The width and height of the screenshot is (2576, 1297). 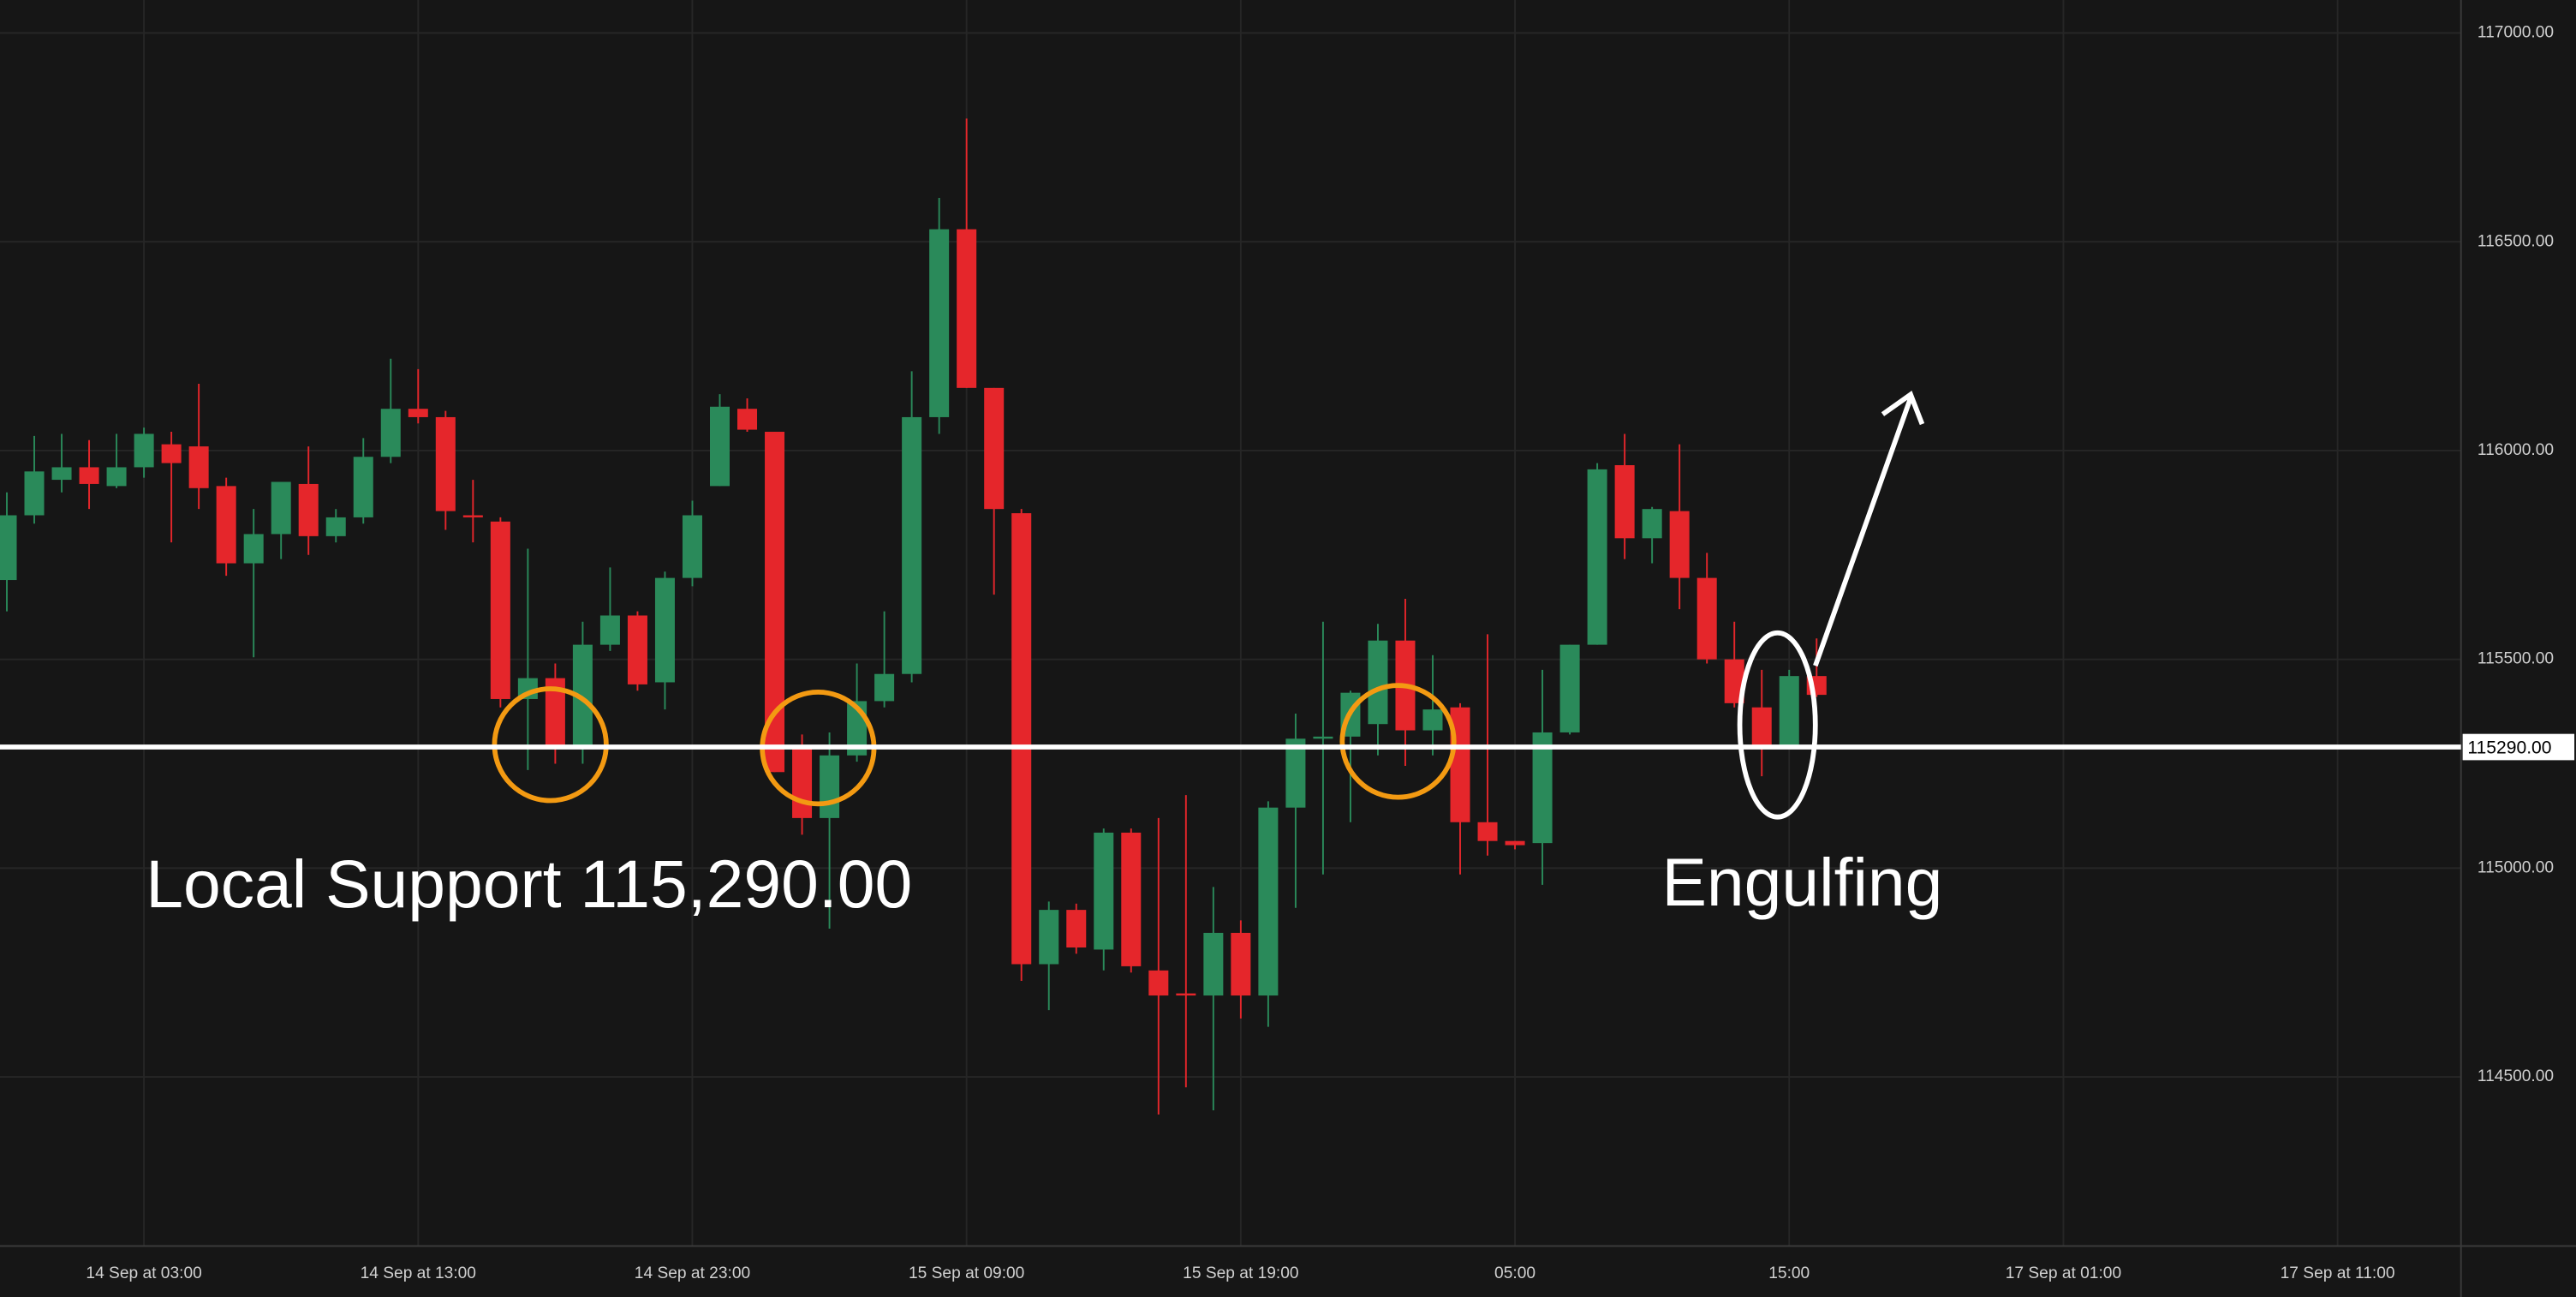 I want to click on support-price-box, so click(x=2518, y=747).